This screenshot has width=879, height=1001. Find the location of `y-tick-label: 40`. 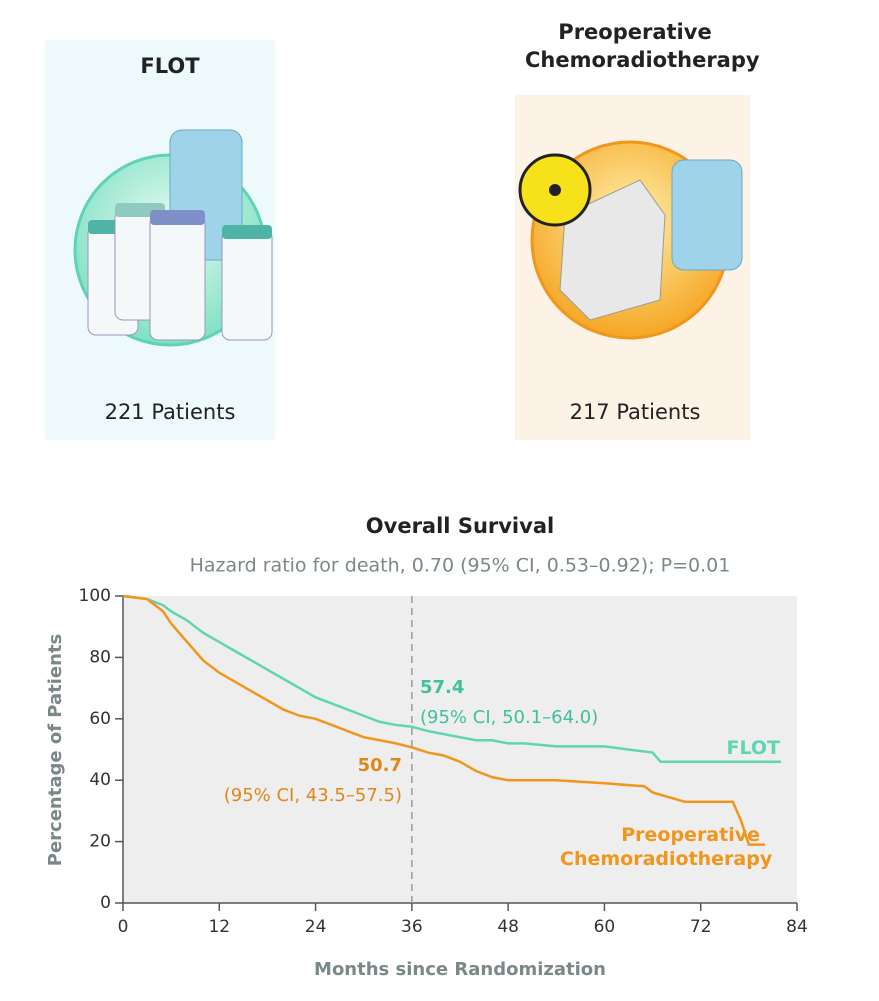

y-tick-label: 40 is located at coordinates (100, 780).